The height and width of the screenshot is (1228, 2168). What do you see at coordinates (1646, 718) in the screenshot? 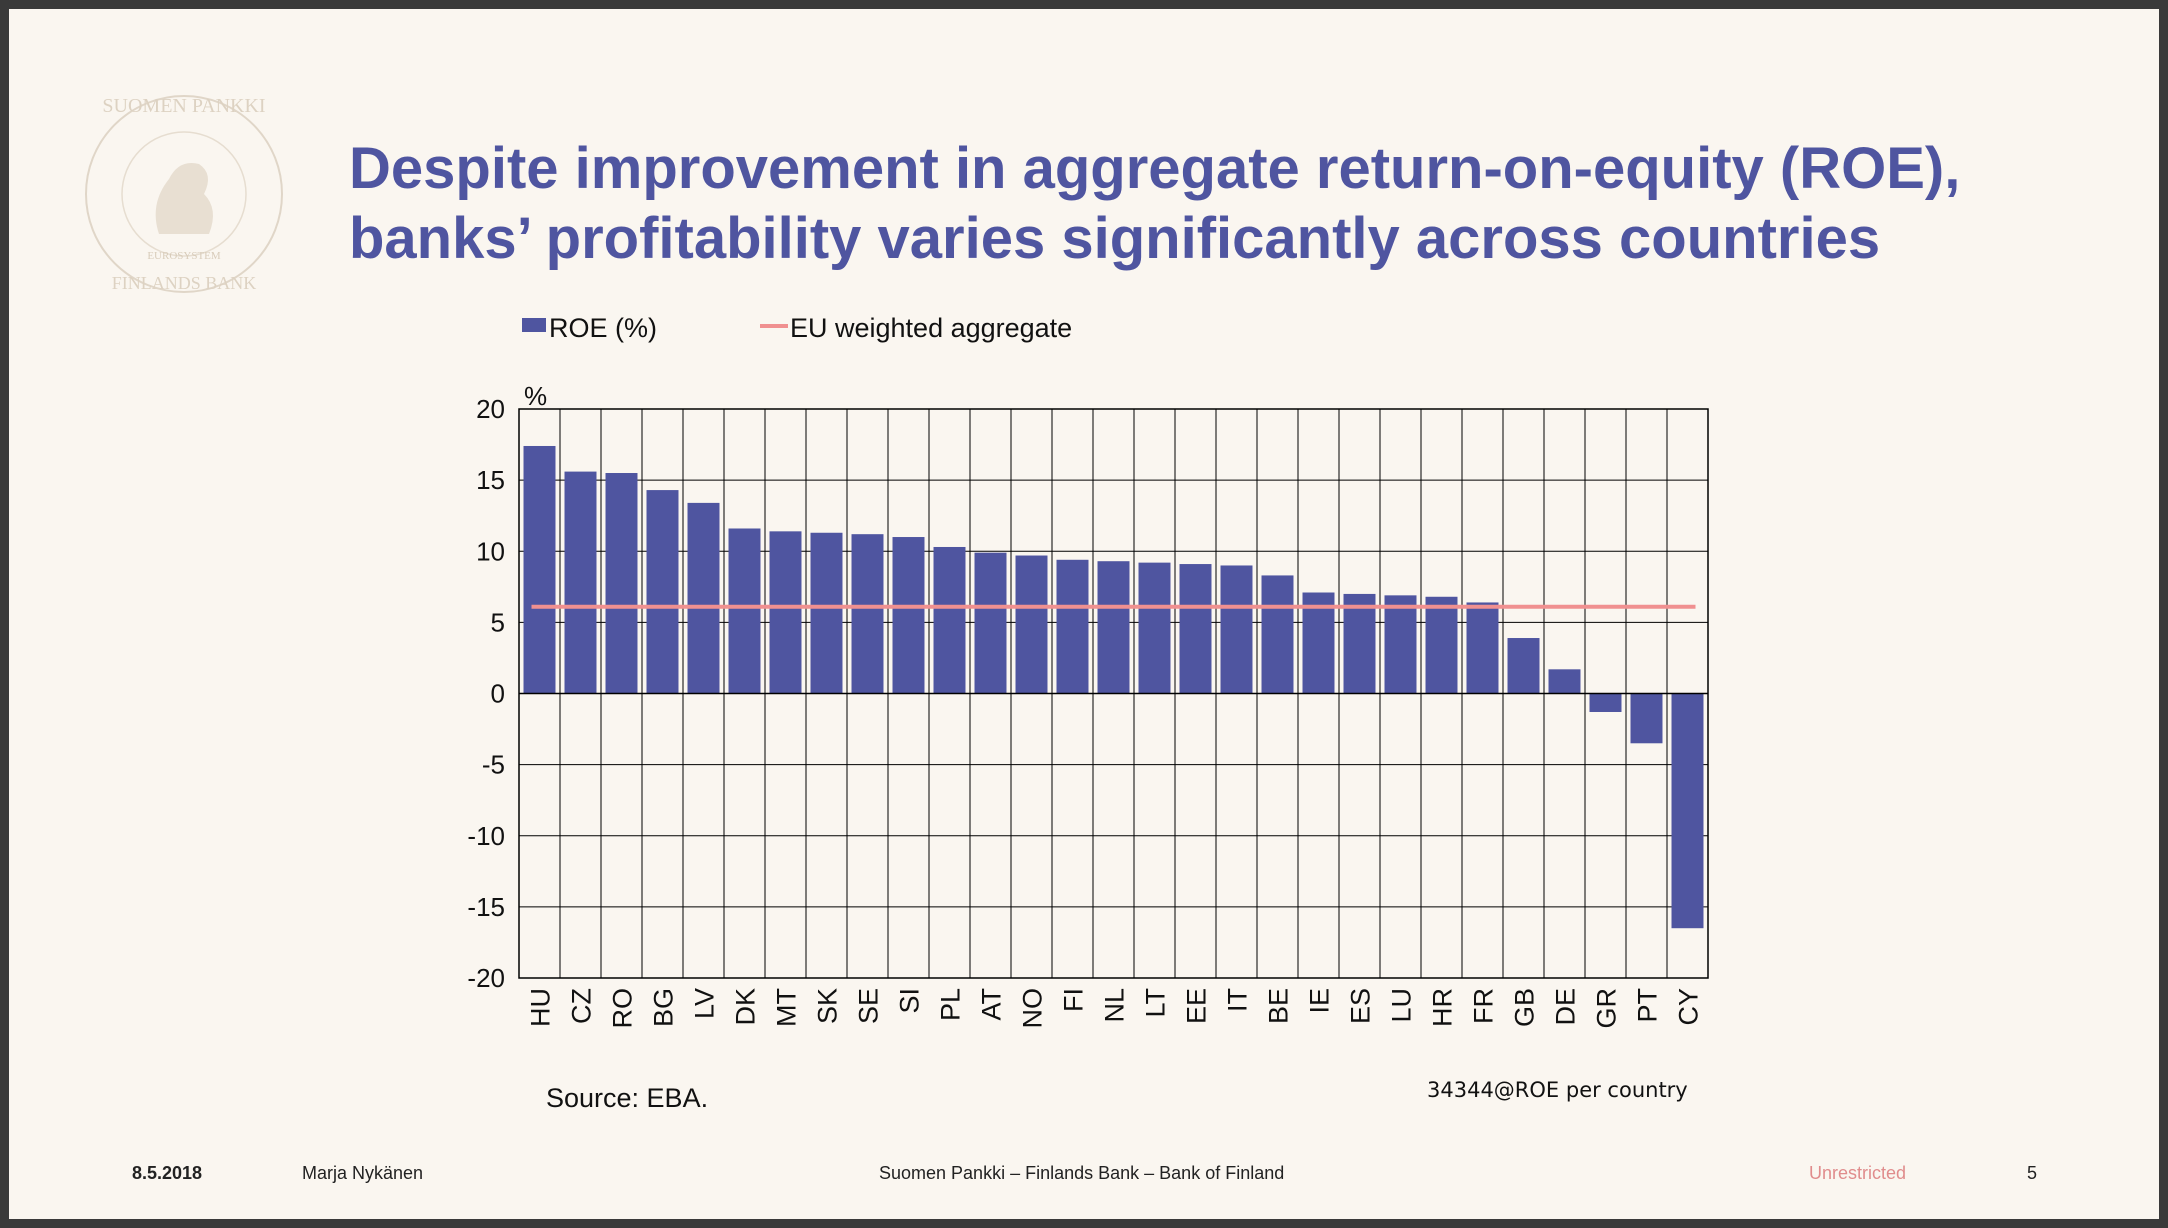
I see `bar-pt` at bounding box center [1646, 718].